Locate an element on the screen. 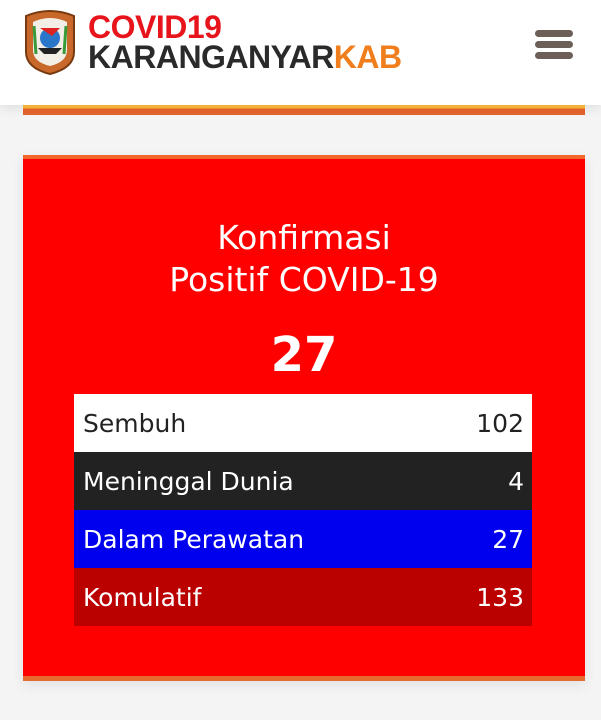 This screenshot has height=720, width=601. brand-accent: KAB is located at coordinates (367, 57).